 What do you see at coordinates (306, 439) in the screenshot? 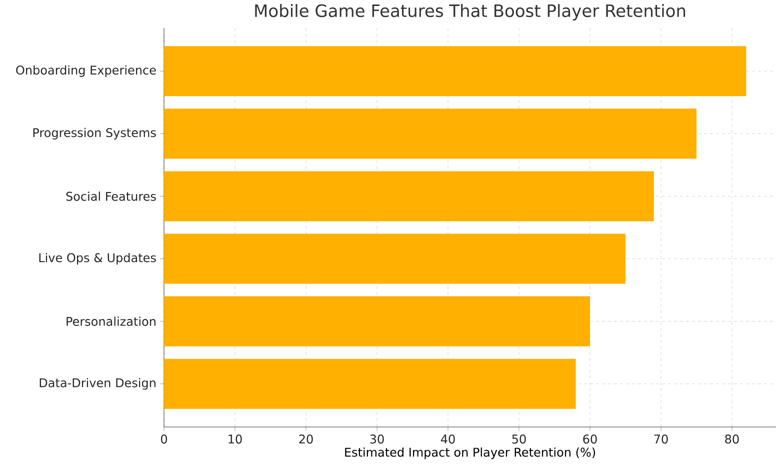
I see `x-tick-label: 20` at bounding box center [306, 439].